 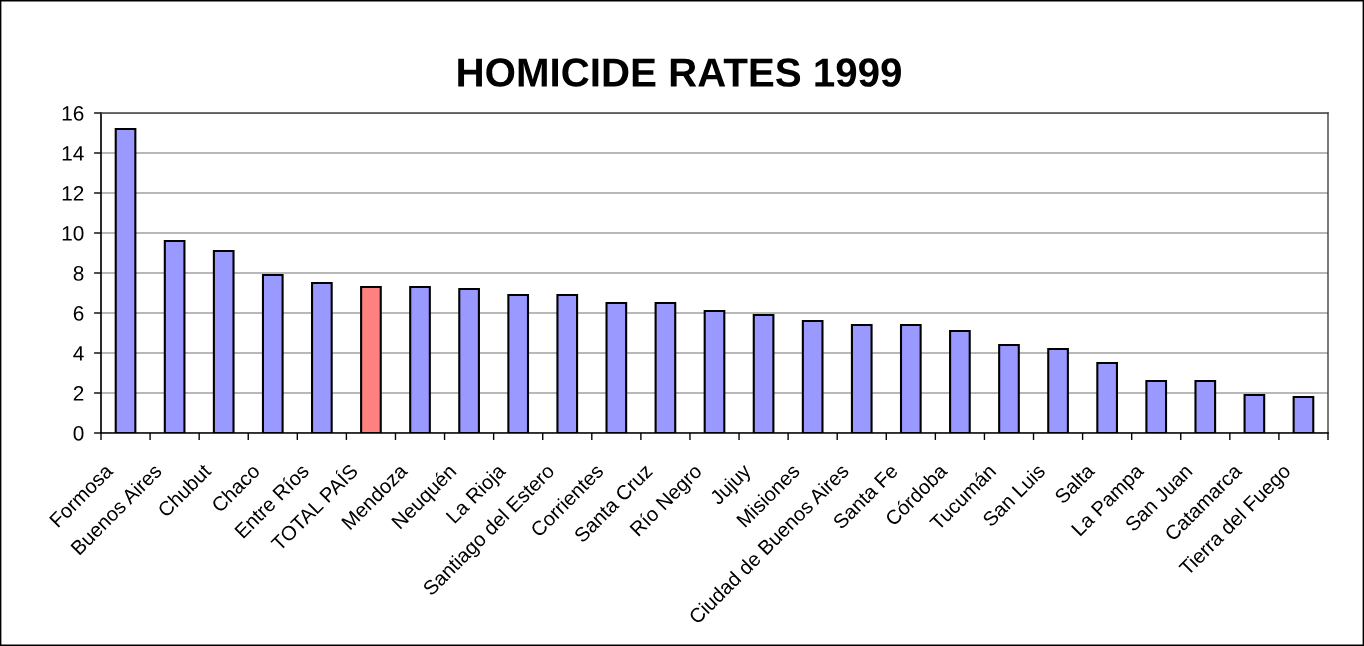 I want to click on y-tick-label: 0, so click(x=78, y=433).